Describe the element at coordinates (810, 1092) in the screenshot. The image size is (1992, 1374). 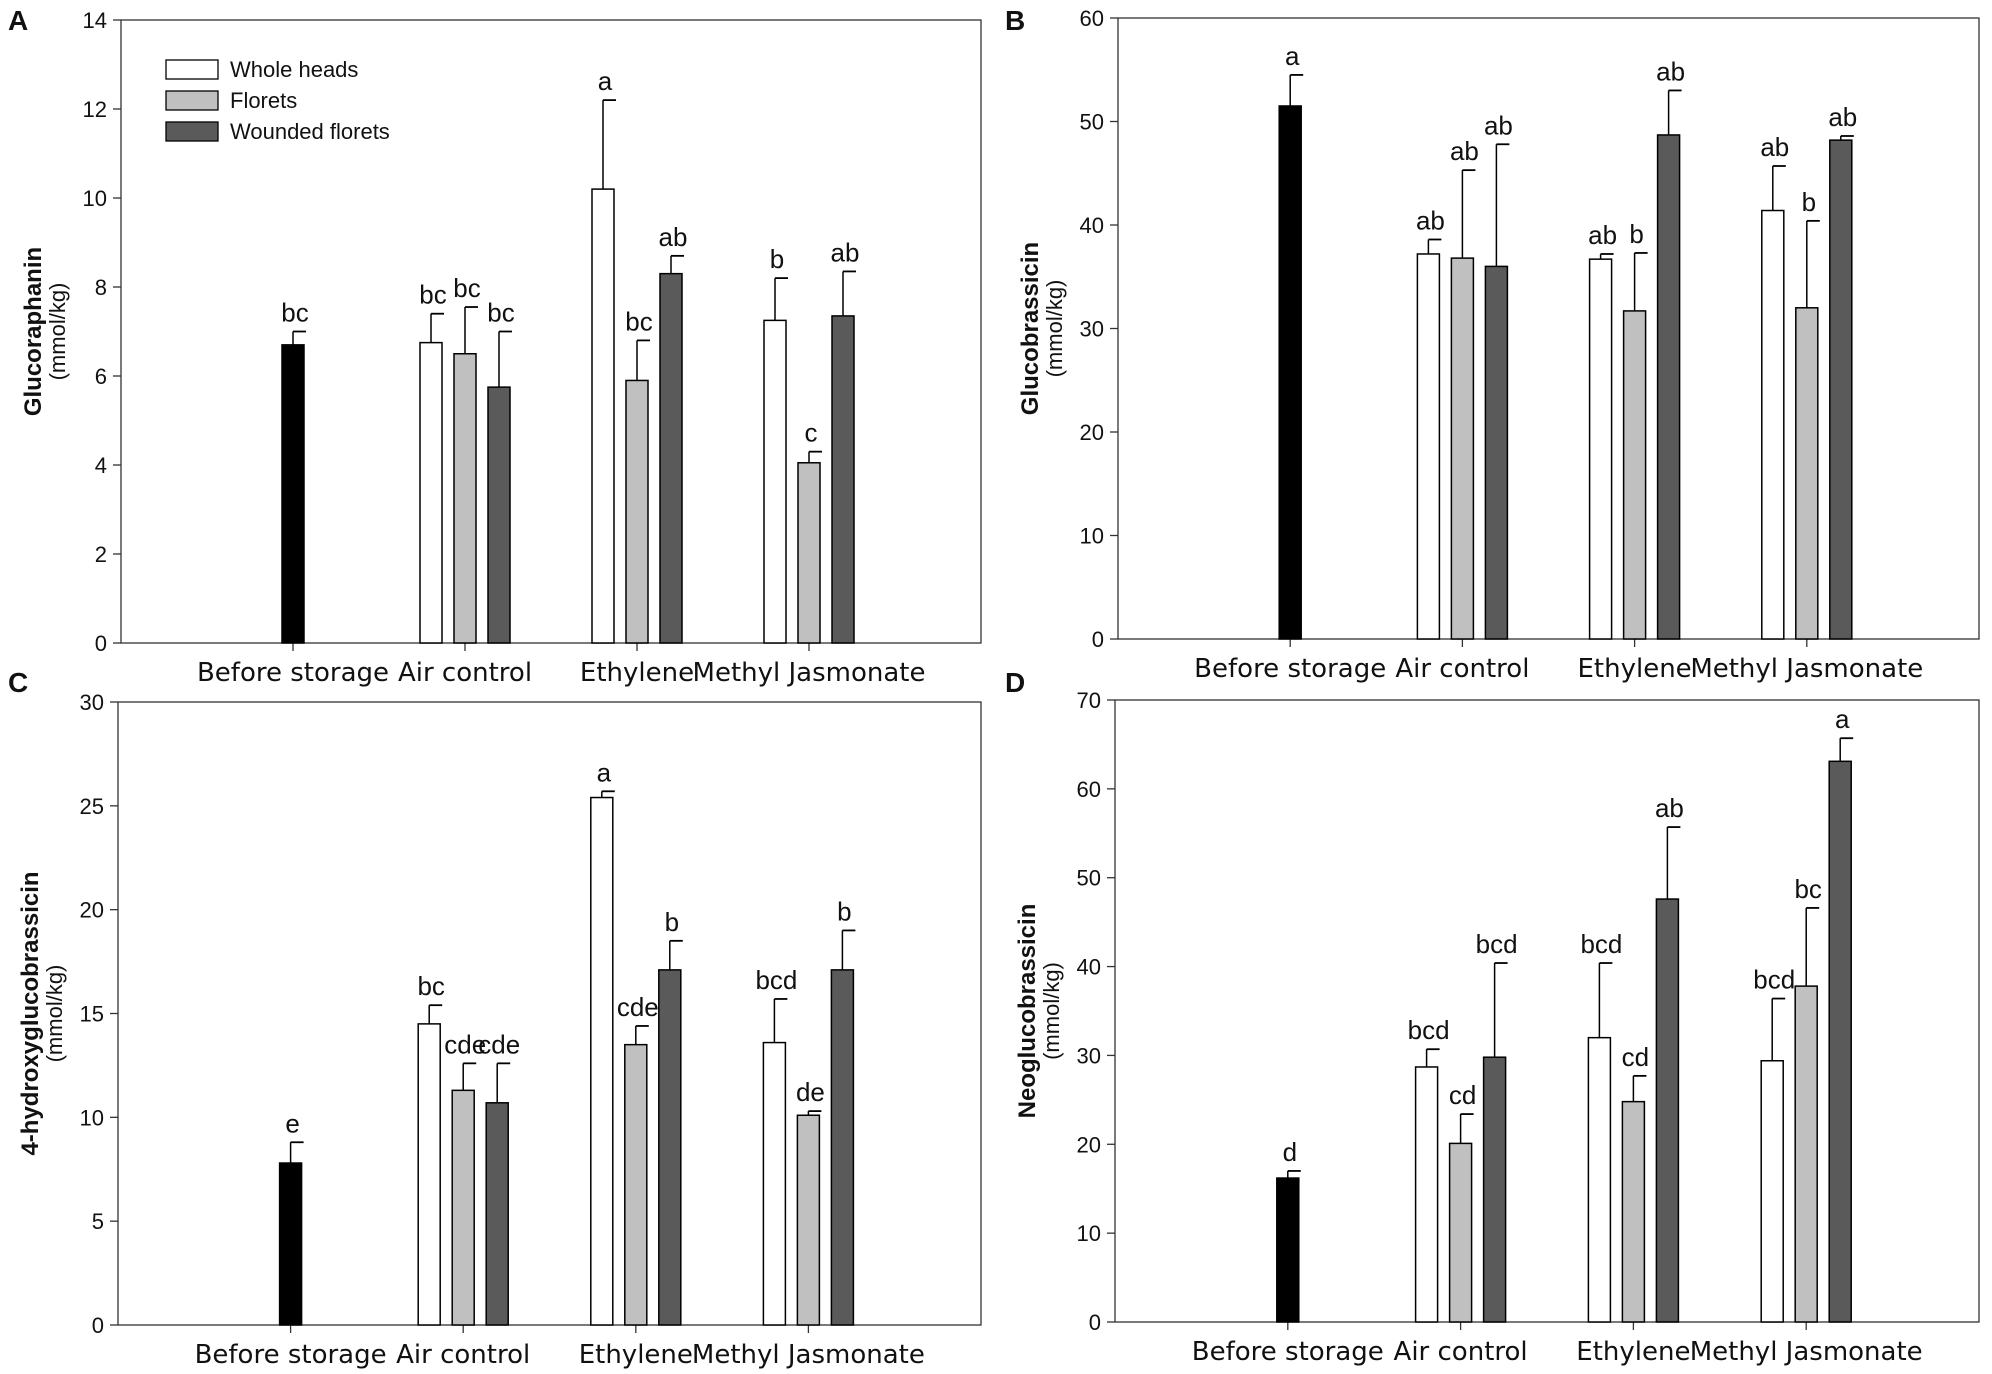
I see `significance-label: de` at that location.